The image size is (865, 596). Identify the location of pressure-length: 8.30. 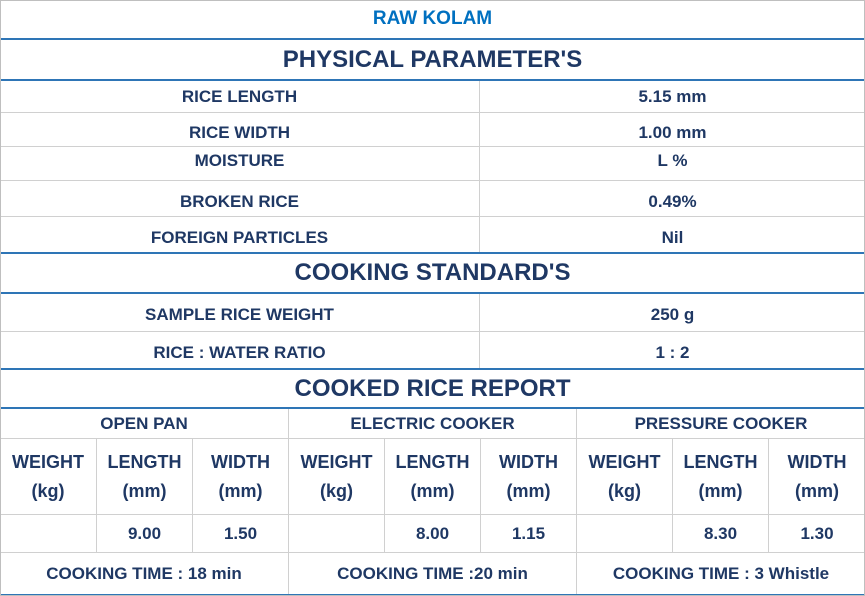
(721, 533).